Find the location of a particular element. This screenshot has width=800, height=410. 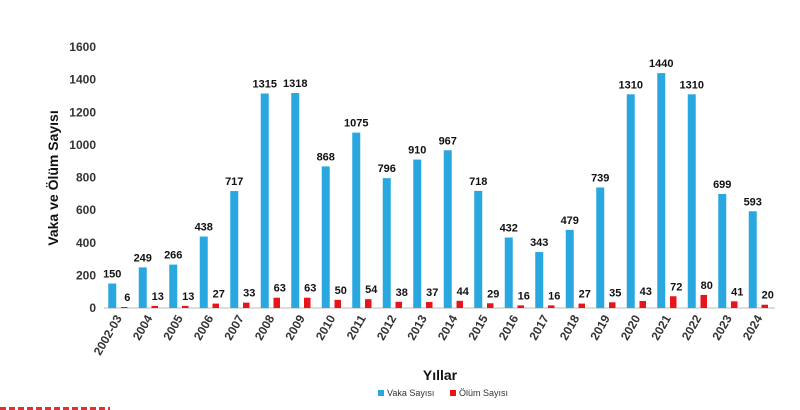

x-tick-label: 2004 is located at coordinates (143, 327).